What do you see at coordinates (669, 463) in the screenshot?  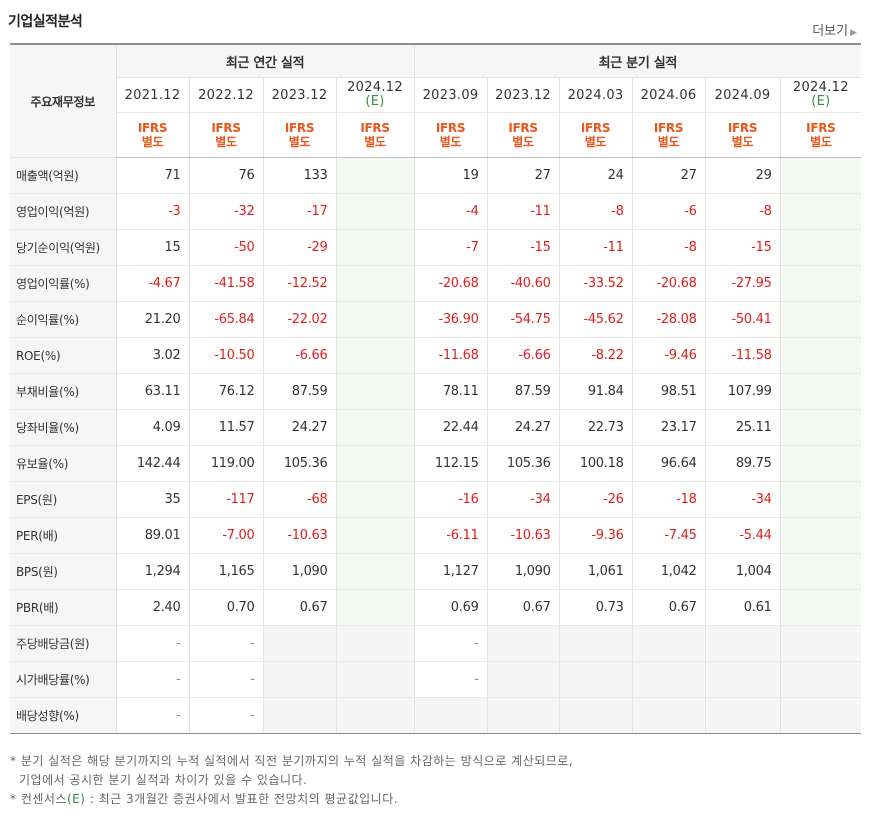 I see `value-cell: 96.64` at bounding box center [669, 463].